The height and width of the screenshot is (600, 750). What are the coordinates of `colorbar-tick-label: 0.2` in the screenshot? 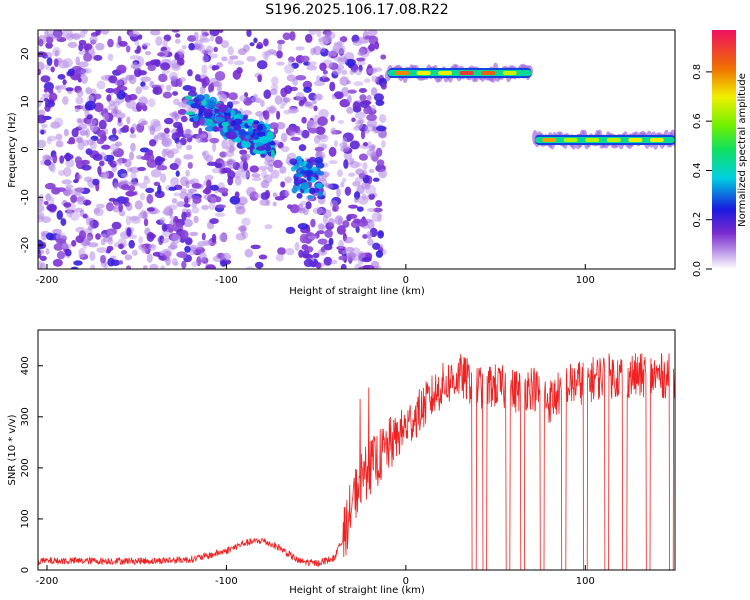 It's located at (697, 220).